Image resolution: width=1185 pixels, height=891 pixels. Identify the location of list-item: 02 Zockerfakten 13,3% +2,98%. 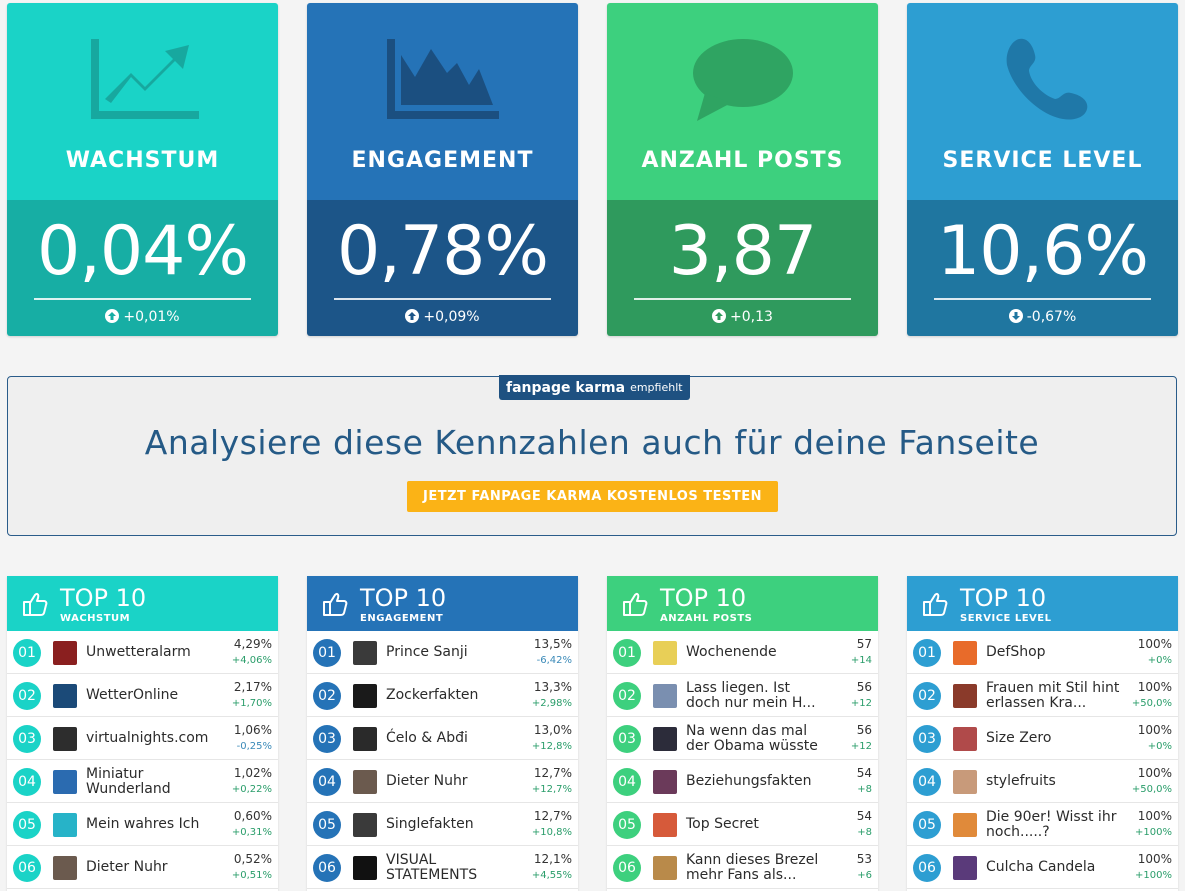
(442, 695).